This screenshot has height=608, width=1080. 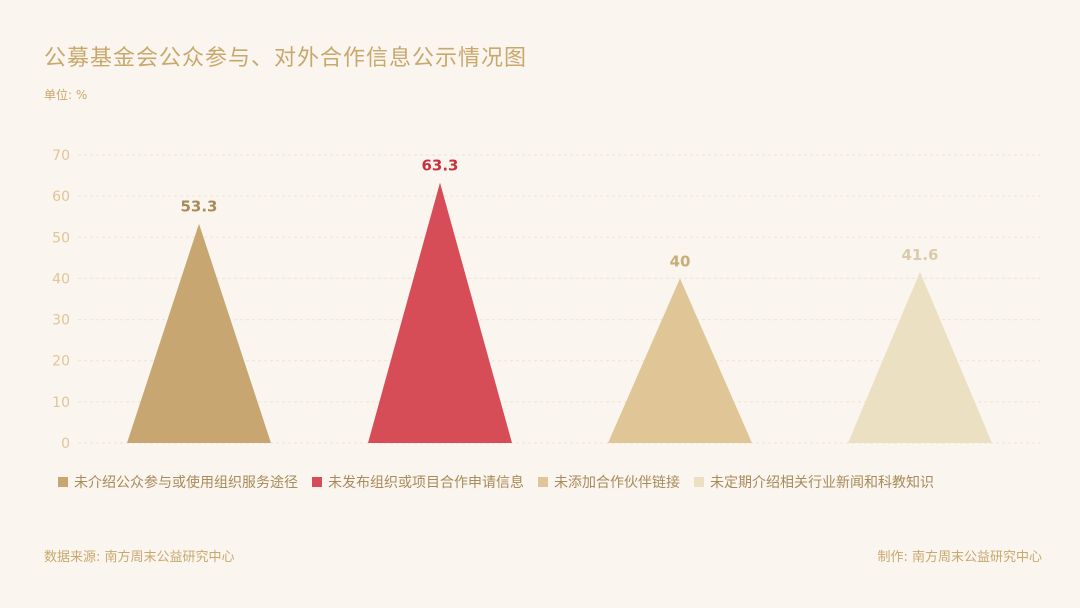 I want to click on legend-item-0: 未介绍公众参与或使用组织服务途径, so click(x=178, y=482).